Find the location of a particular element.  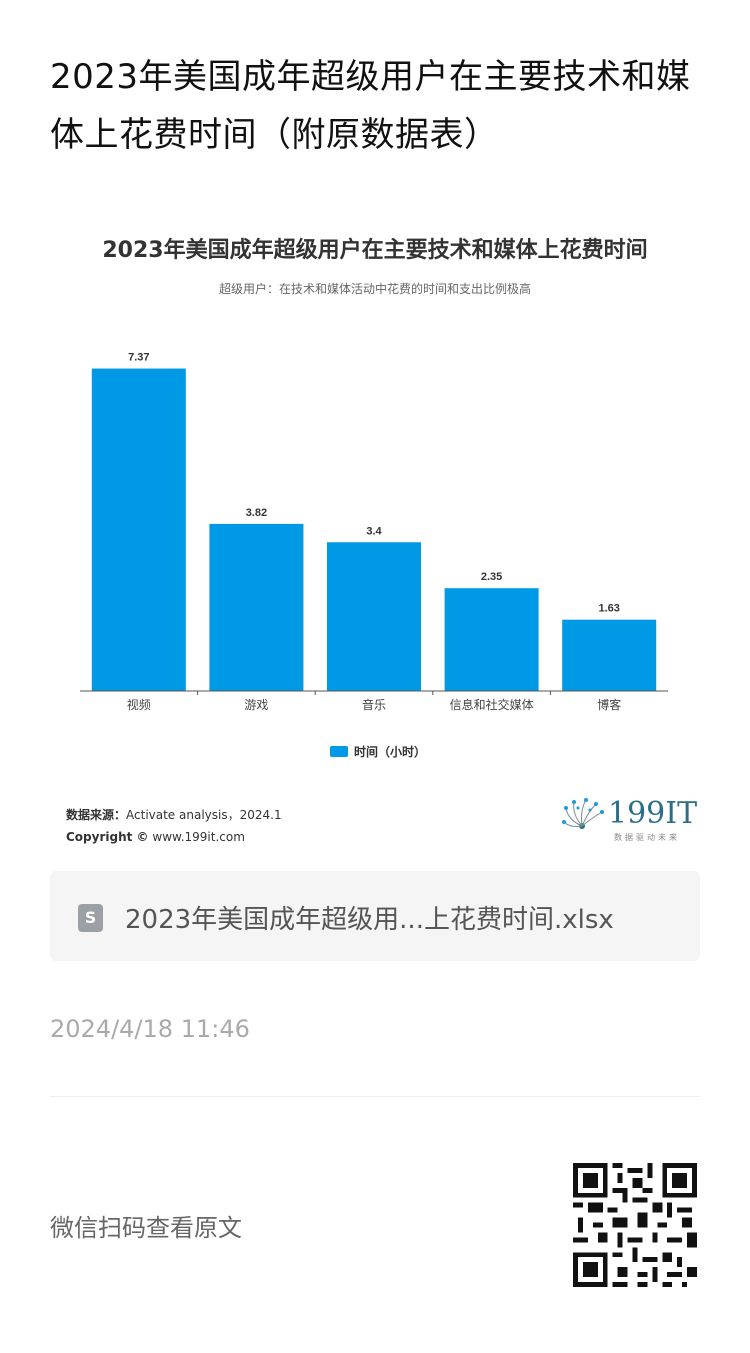

publish-timestamp: 2024/4/18 11:46 is located at coordinates (150, 1029).